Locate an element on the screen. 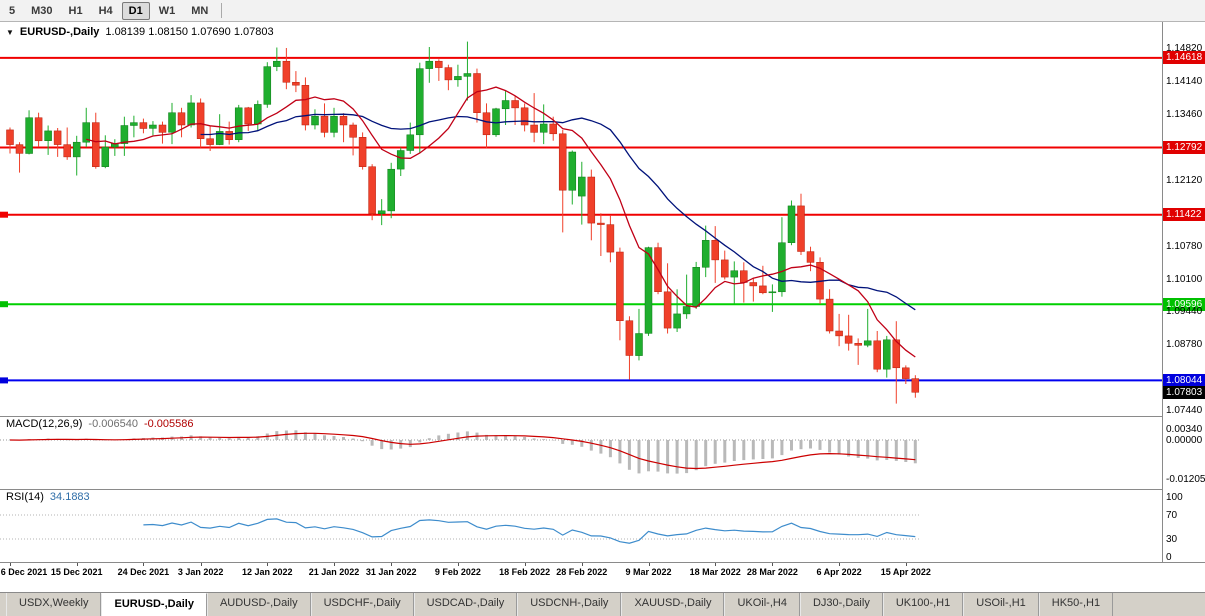 This screenshot has width=1205, height=616. timeframe-button-5: 5 is located at coordinates (12, 10).